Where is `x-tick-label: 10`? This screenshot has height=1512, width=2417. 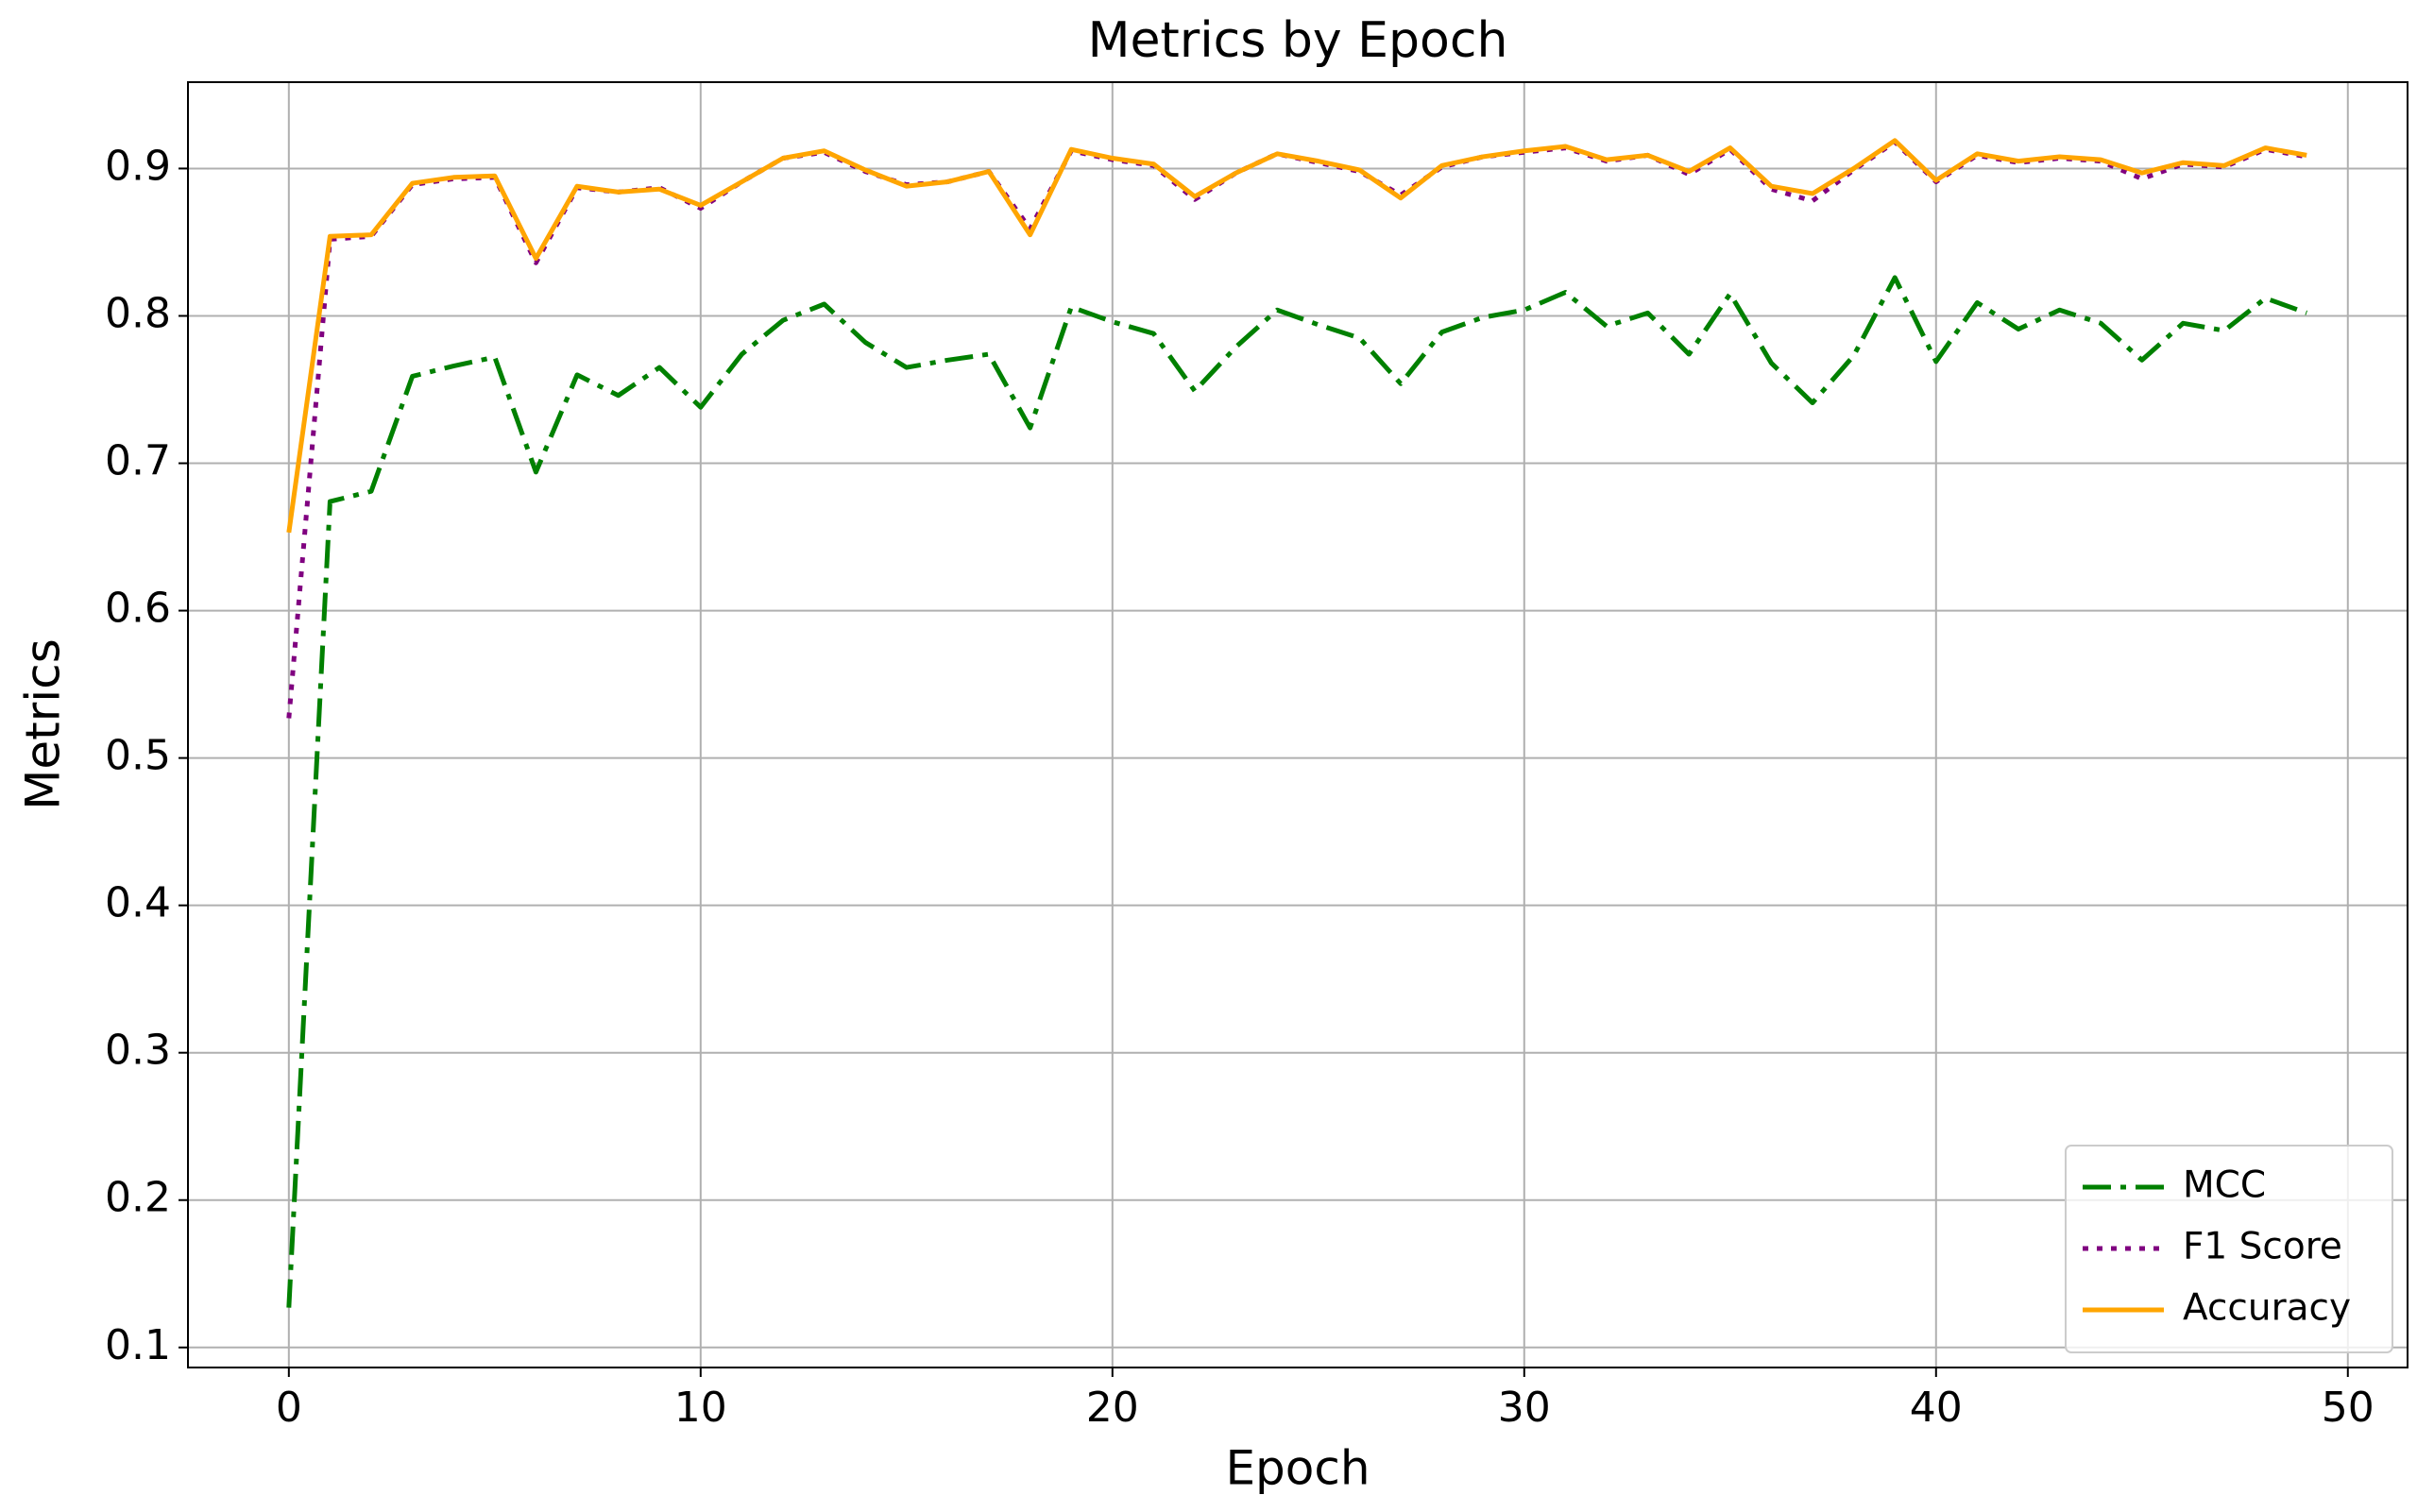 x-tick-label: 10 is located at coordinates (700, 1408).